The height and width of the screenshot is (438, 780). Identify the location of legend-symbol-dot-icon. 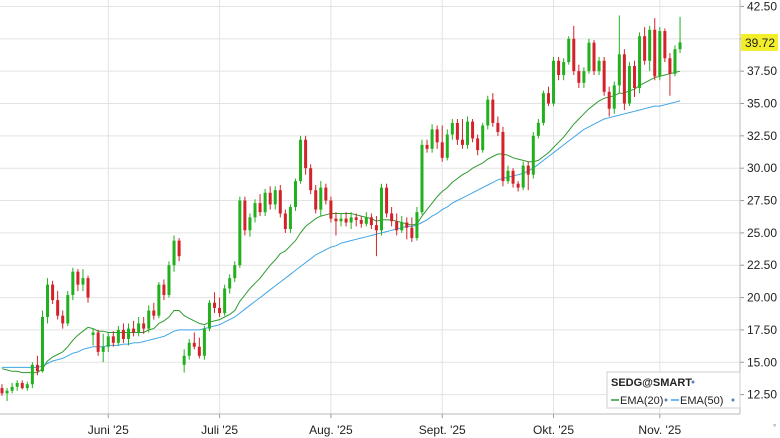
(693, 382).